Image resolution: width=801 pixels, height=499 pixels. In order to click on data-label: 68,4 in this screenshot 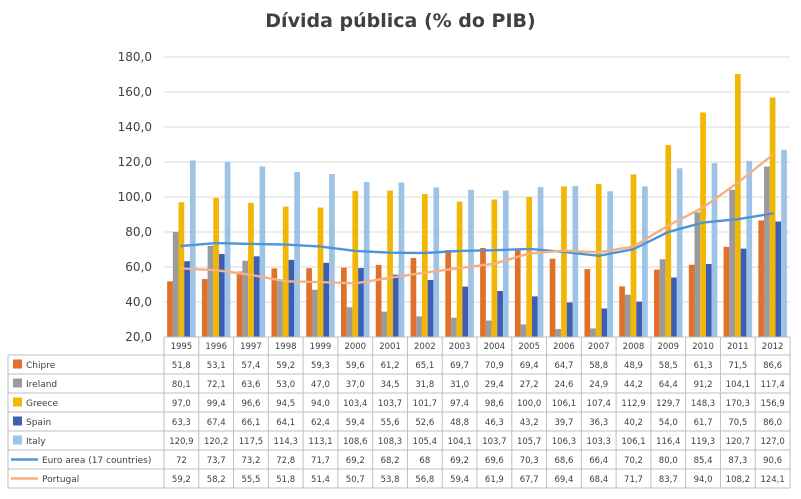, I will do `click(598, 480)`.